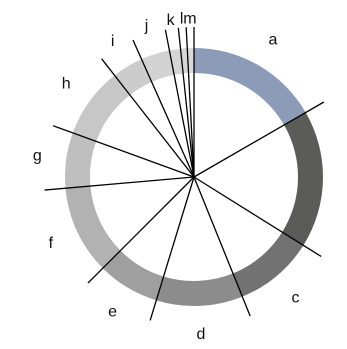  I want to click on ring-segment-c, so click(268, 264).